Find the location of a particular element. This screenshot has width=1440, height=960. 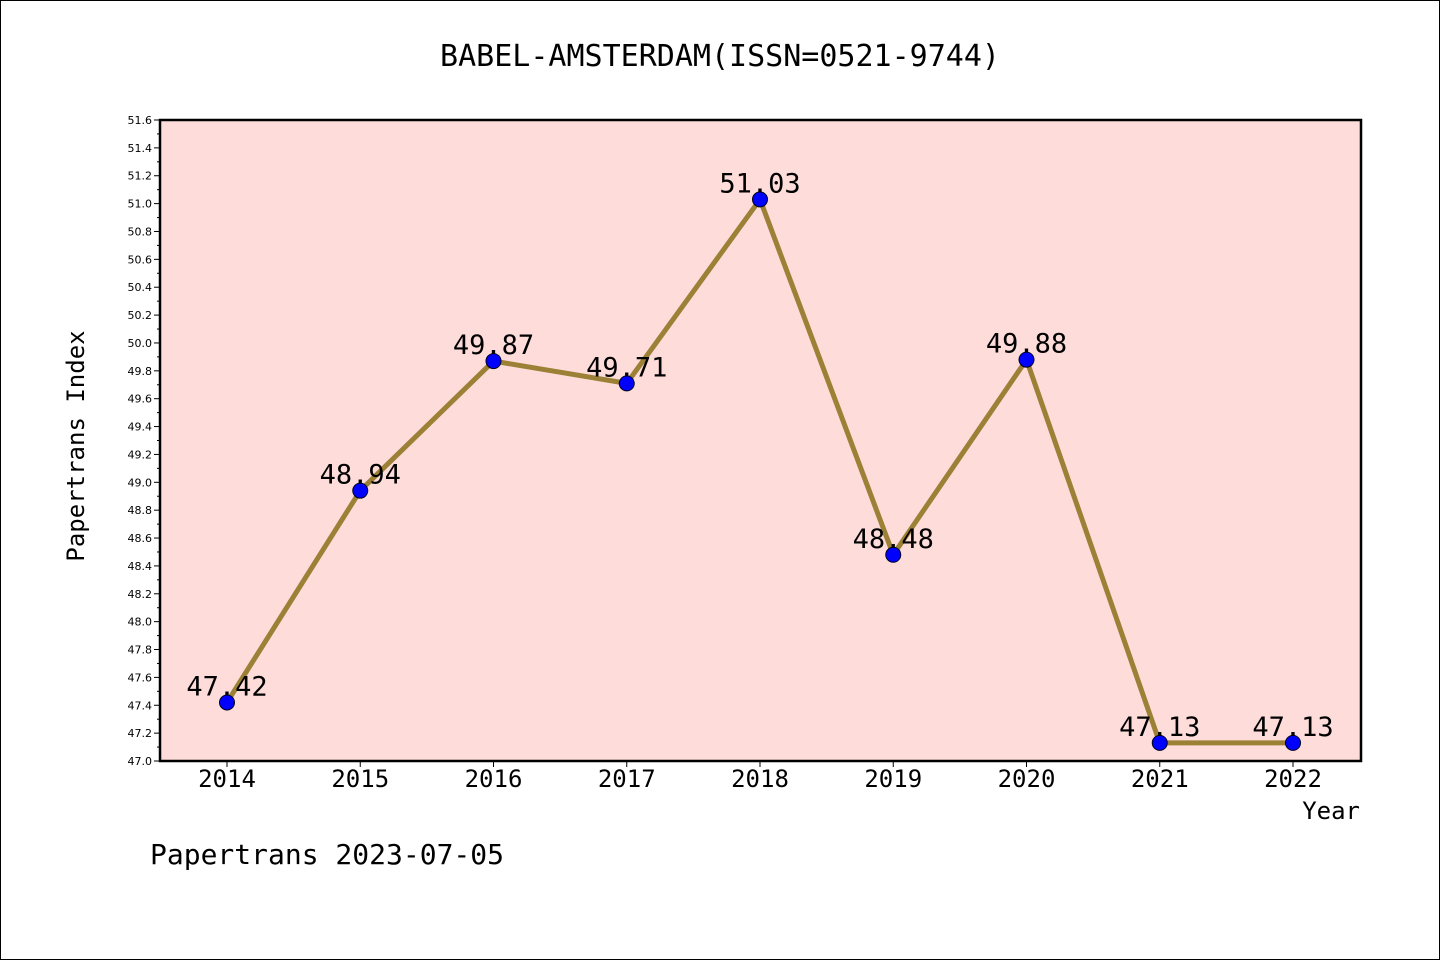

y-tick-label: 49.8 is located at coordinates (140, 371).